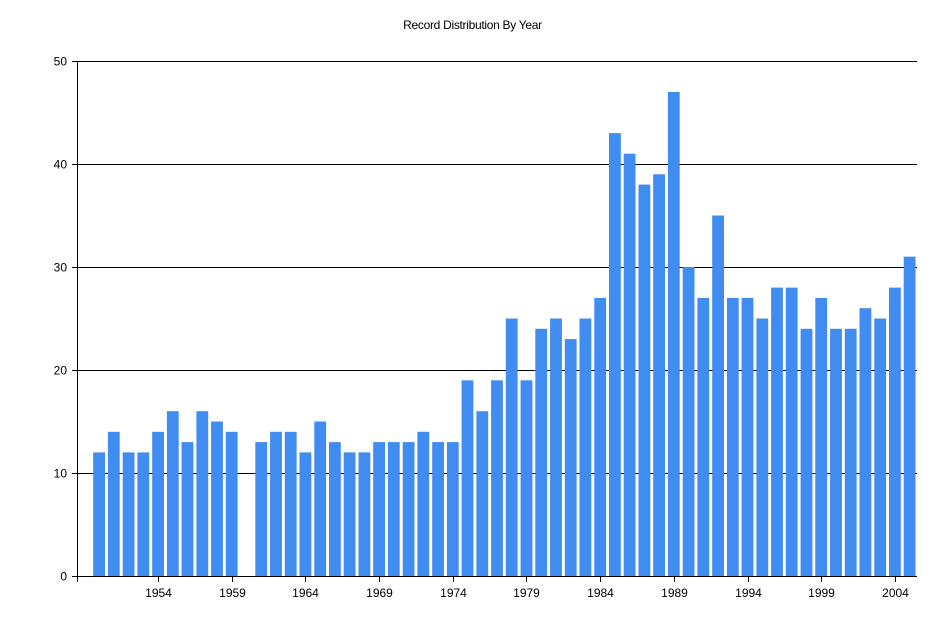  What do you see at coordinates (290, 503) in the screenshot?
I see `bar-1963` at bounding box center [290, 503].